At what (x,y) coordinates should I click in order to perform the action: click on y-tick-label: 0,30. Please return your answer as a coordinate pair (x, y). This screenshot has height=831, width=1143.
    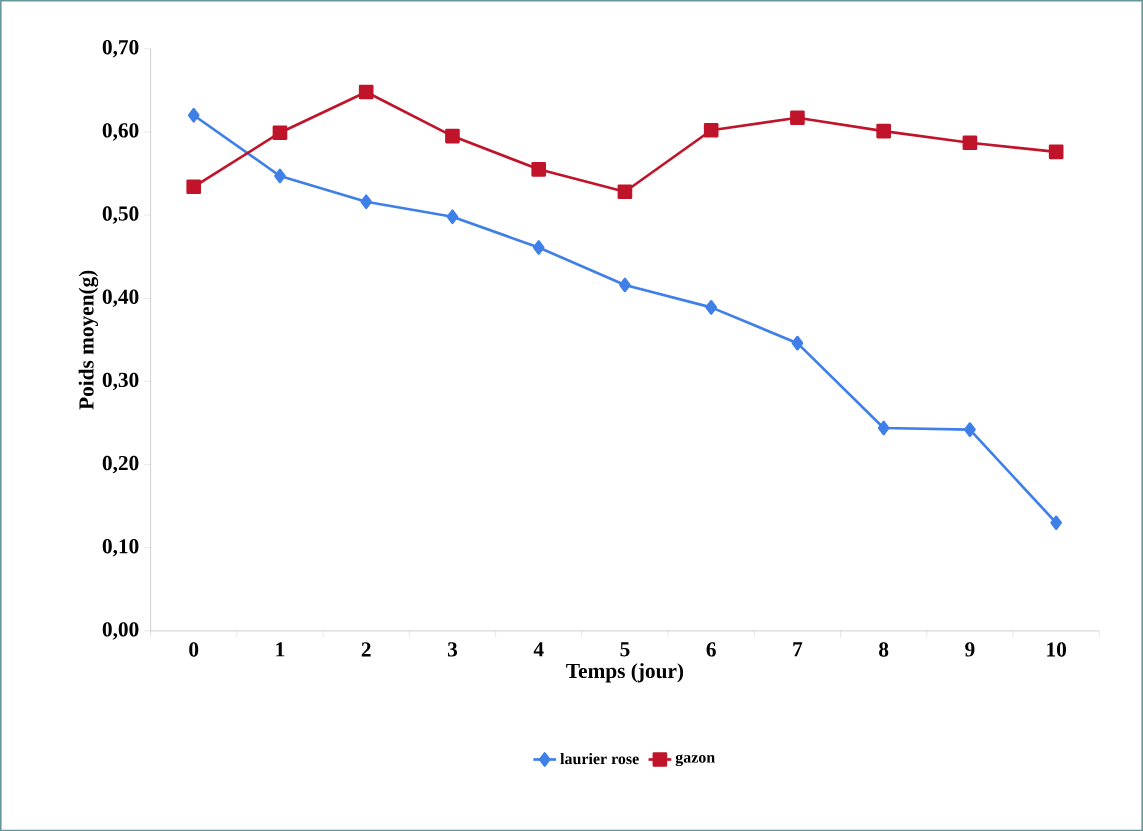
    Looking at the image, I should click on (120, 381).